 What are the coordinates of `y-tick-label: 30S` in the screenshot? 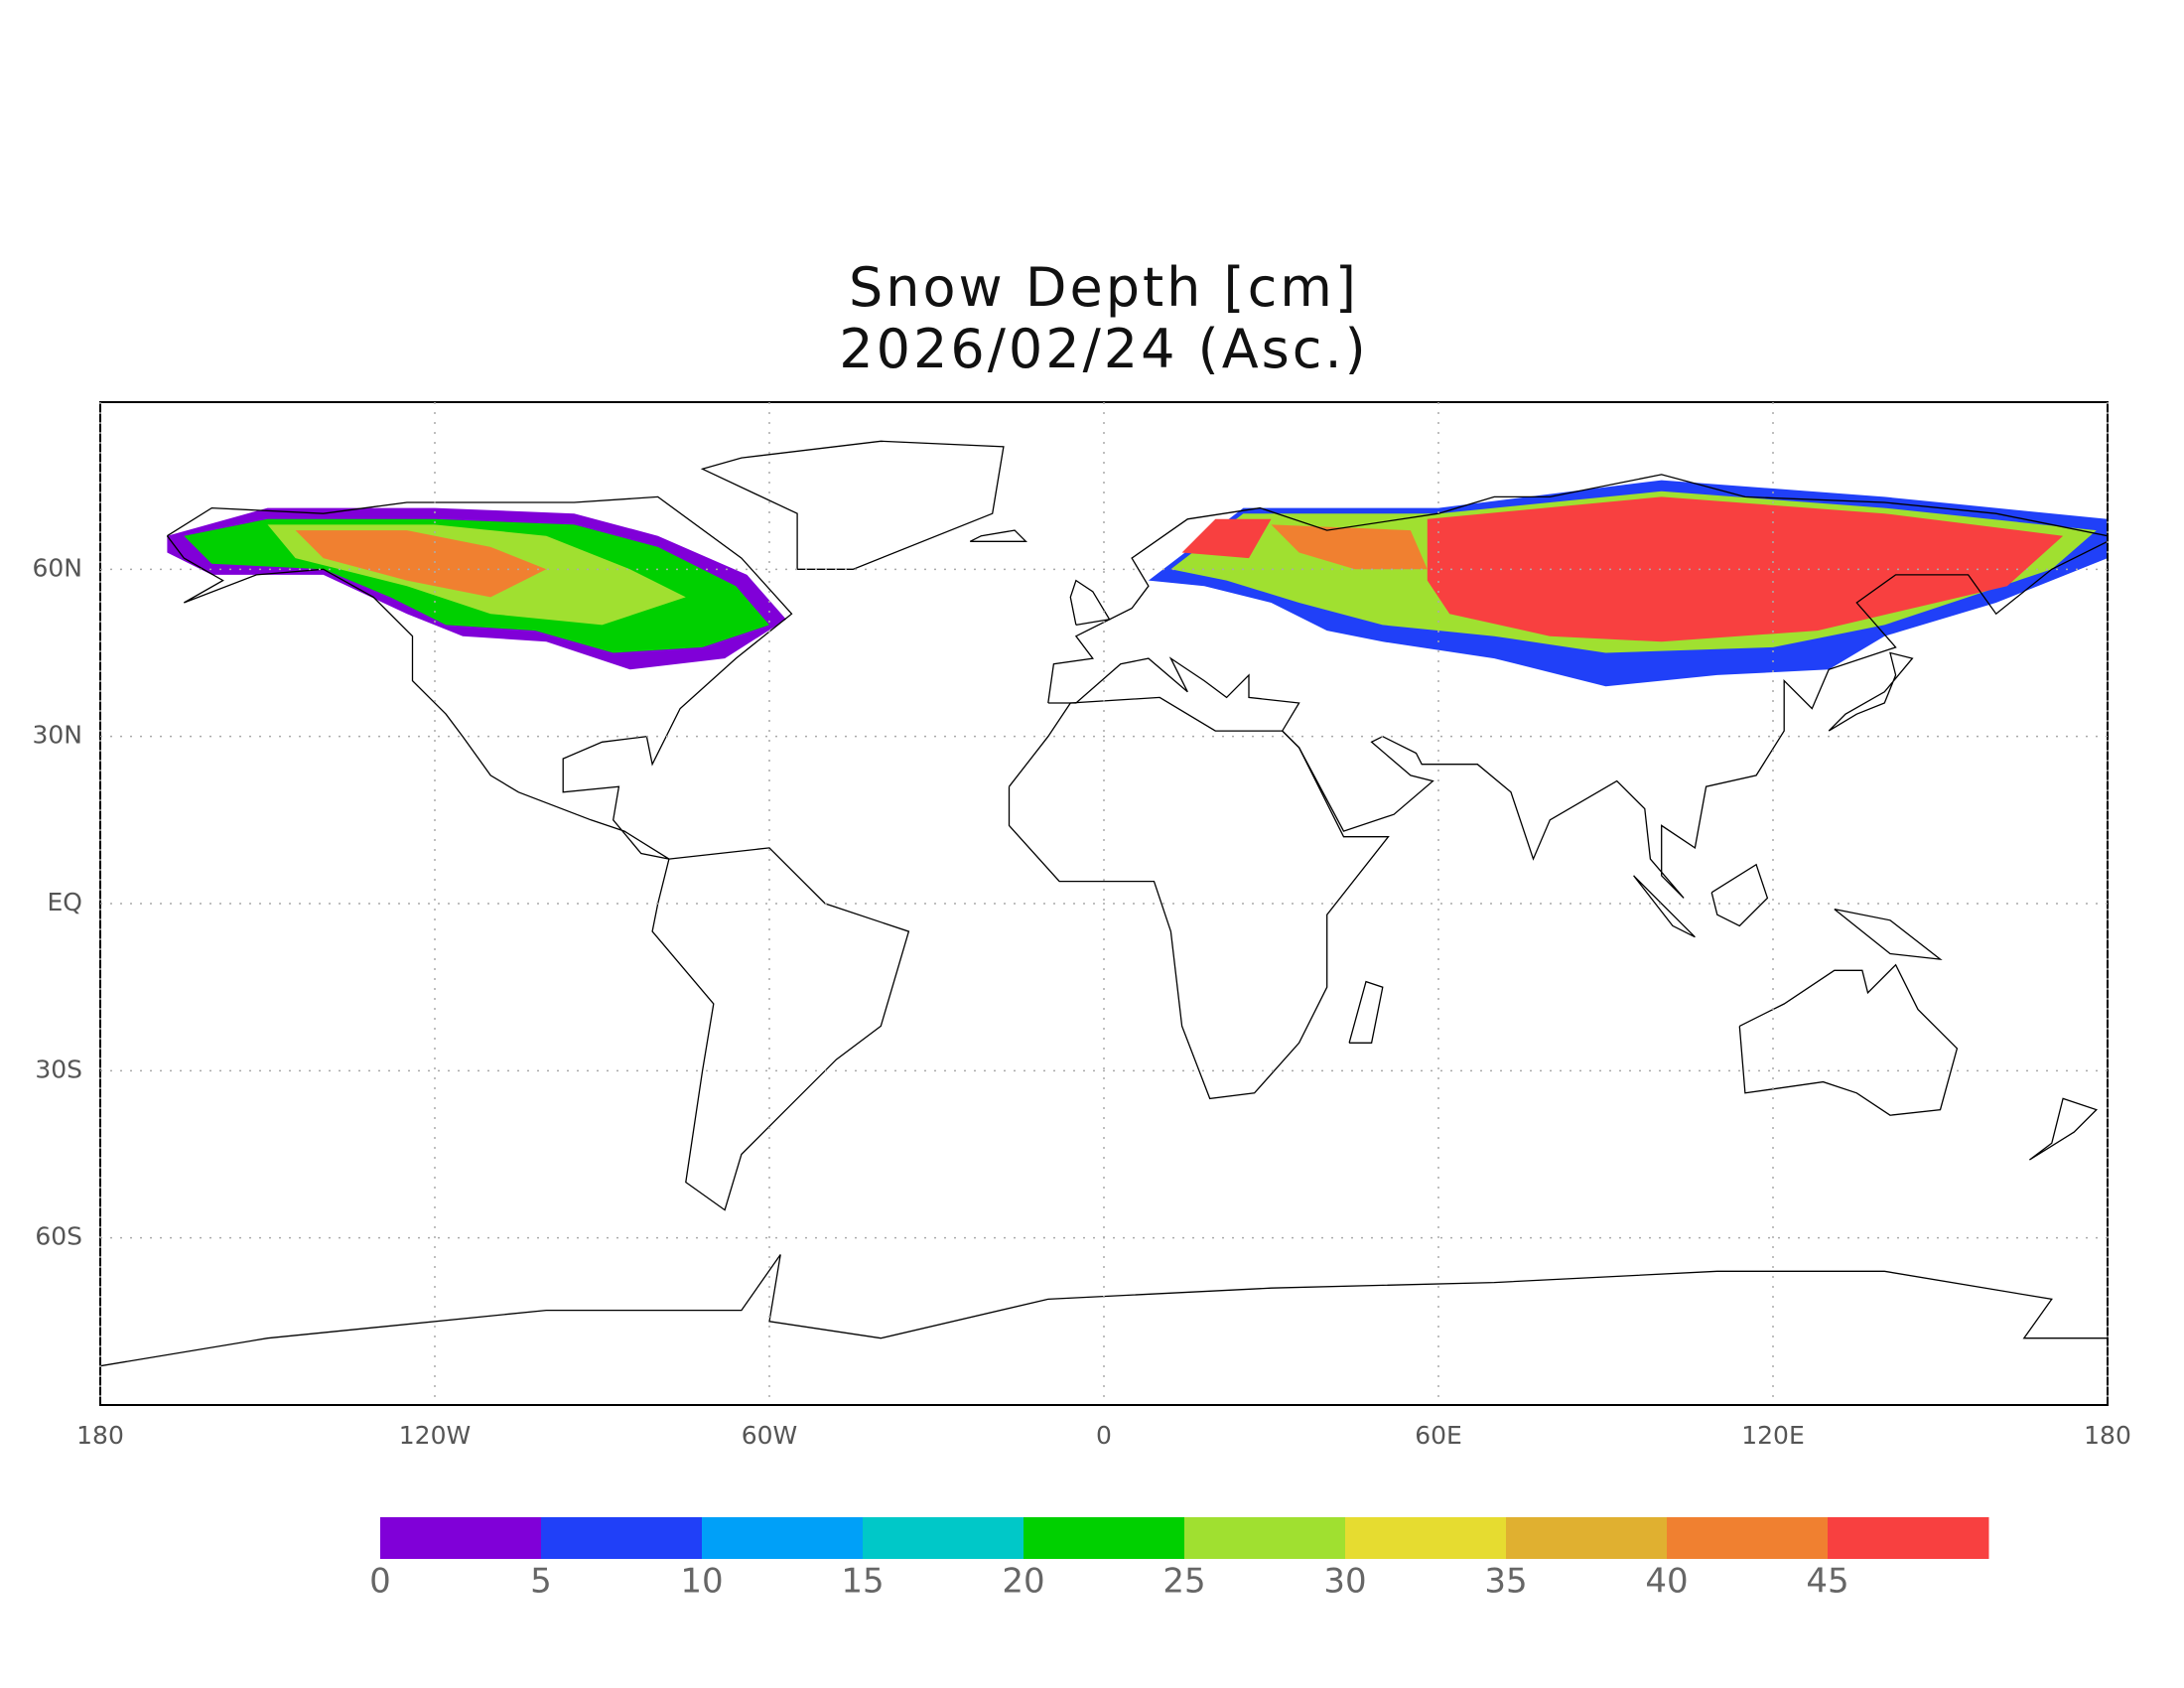 It's located at (58, 1069).